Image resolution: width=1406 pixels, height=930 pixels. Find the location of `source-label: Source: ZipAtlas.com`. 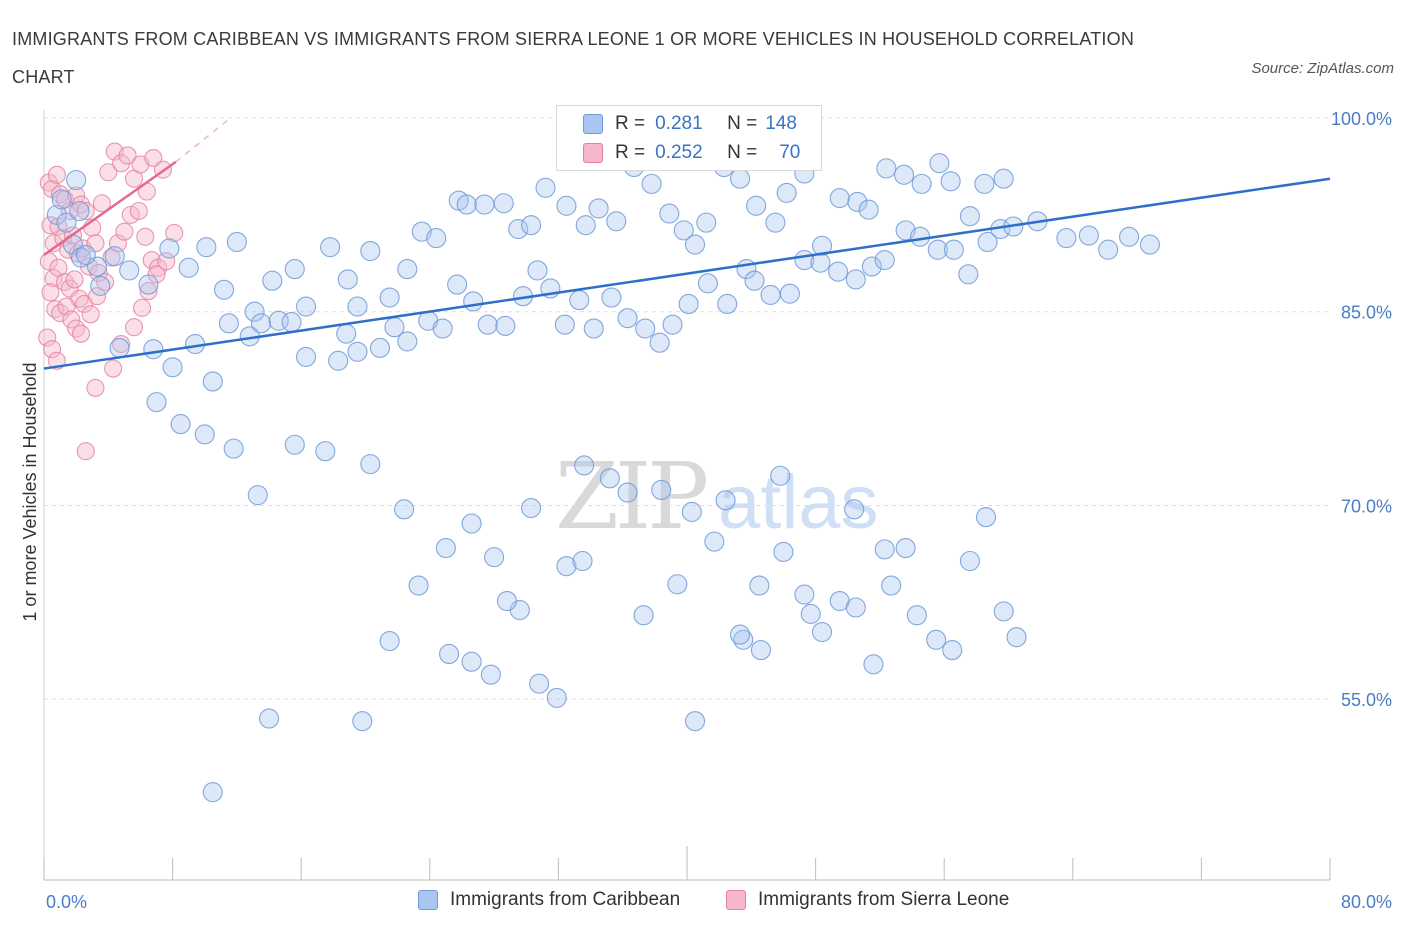

source-label: Source: ZipAtlas.com is located at coordinates (1322, 68).